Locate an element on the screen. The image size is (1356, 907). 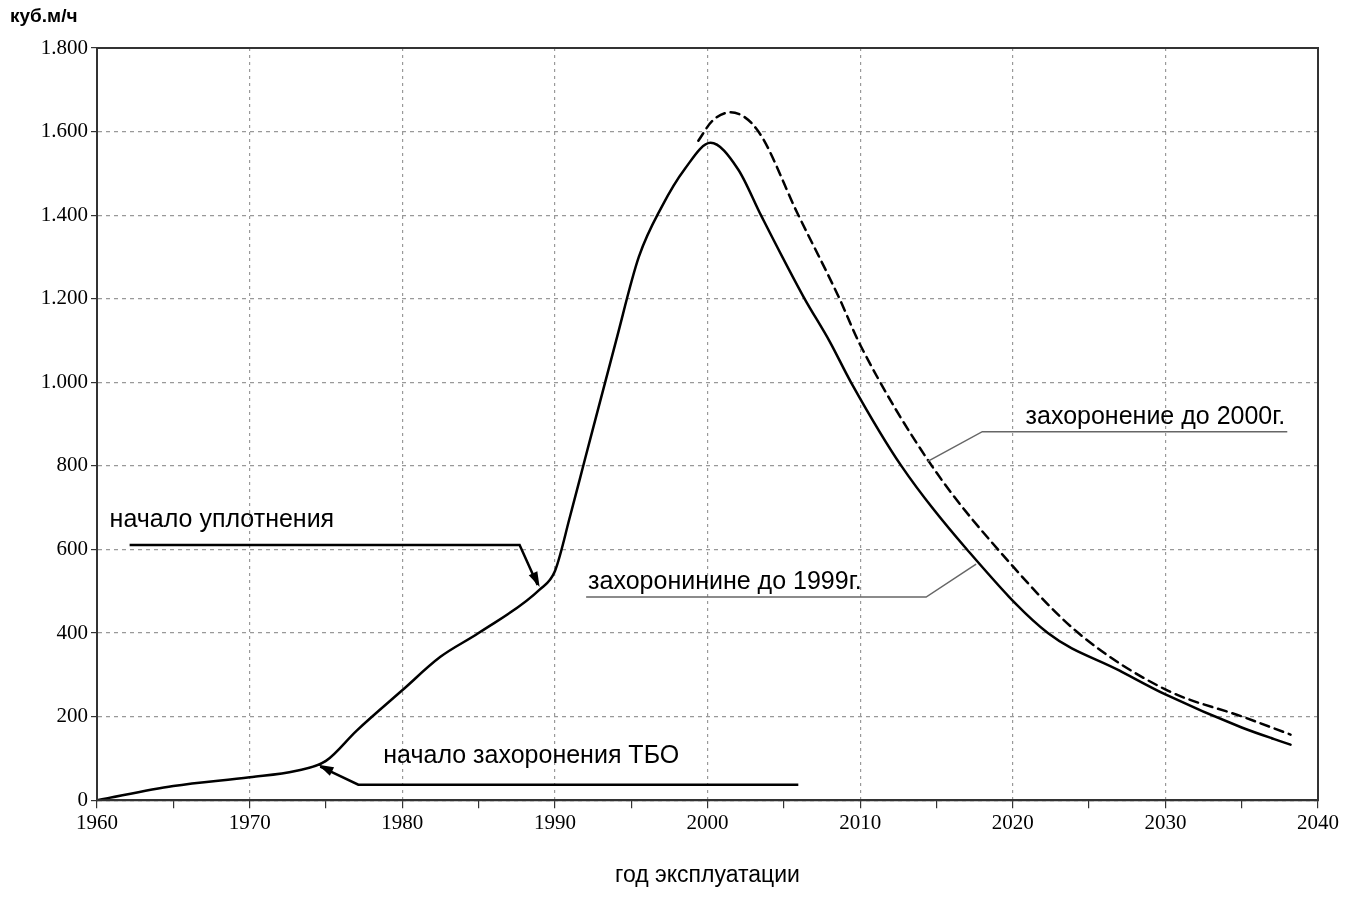
y-tick-label: 1.200 is located at coordinates (64, 297).